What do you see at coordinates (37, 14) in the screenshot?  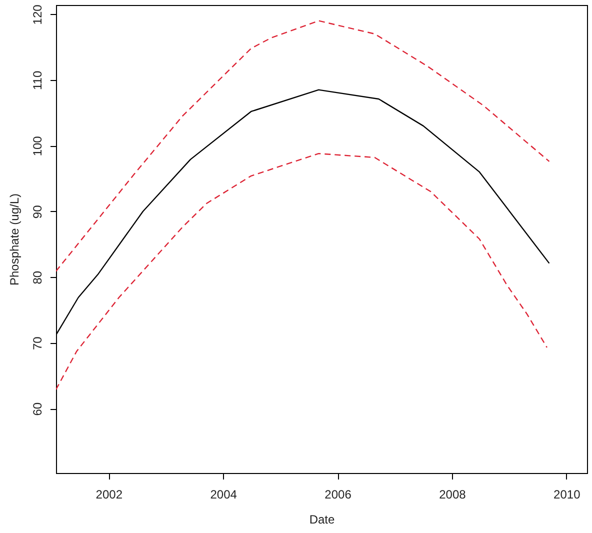 I see `y-tick-label: 120` at bounding box center [37, 14].